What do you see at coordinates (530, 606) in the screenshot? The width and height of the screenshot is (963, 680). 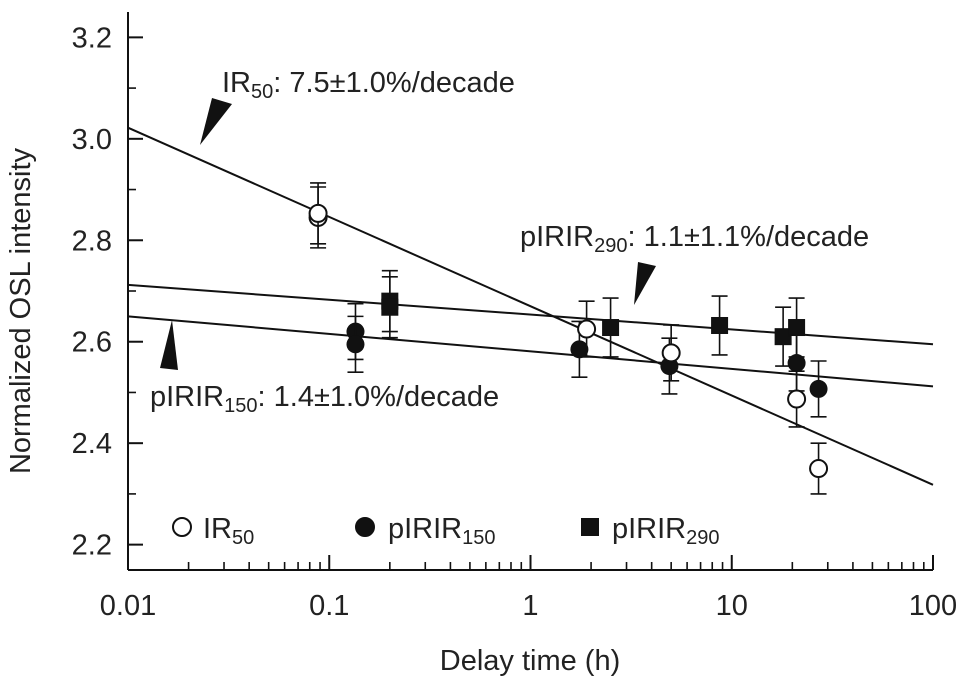 I see `x-tick-label: 1` at bounding box center [530, 606].